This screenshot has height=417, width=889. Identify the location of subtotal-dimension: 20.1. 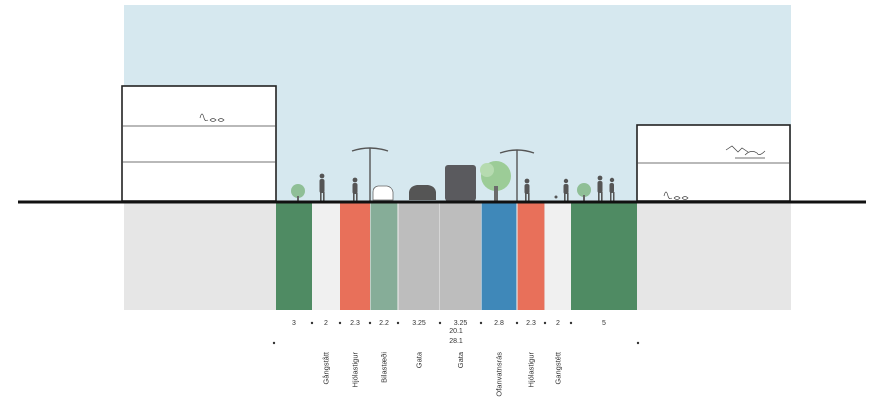
(456, 331).